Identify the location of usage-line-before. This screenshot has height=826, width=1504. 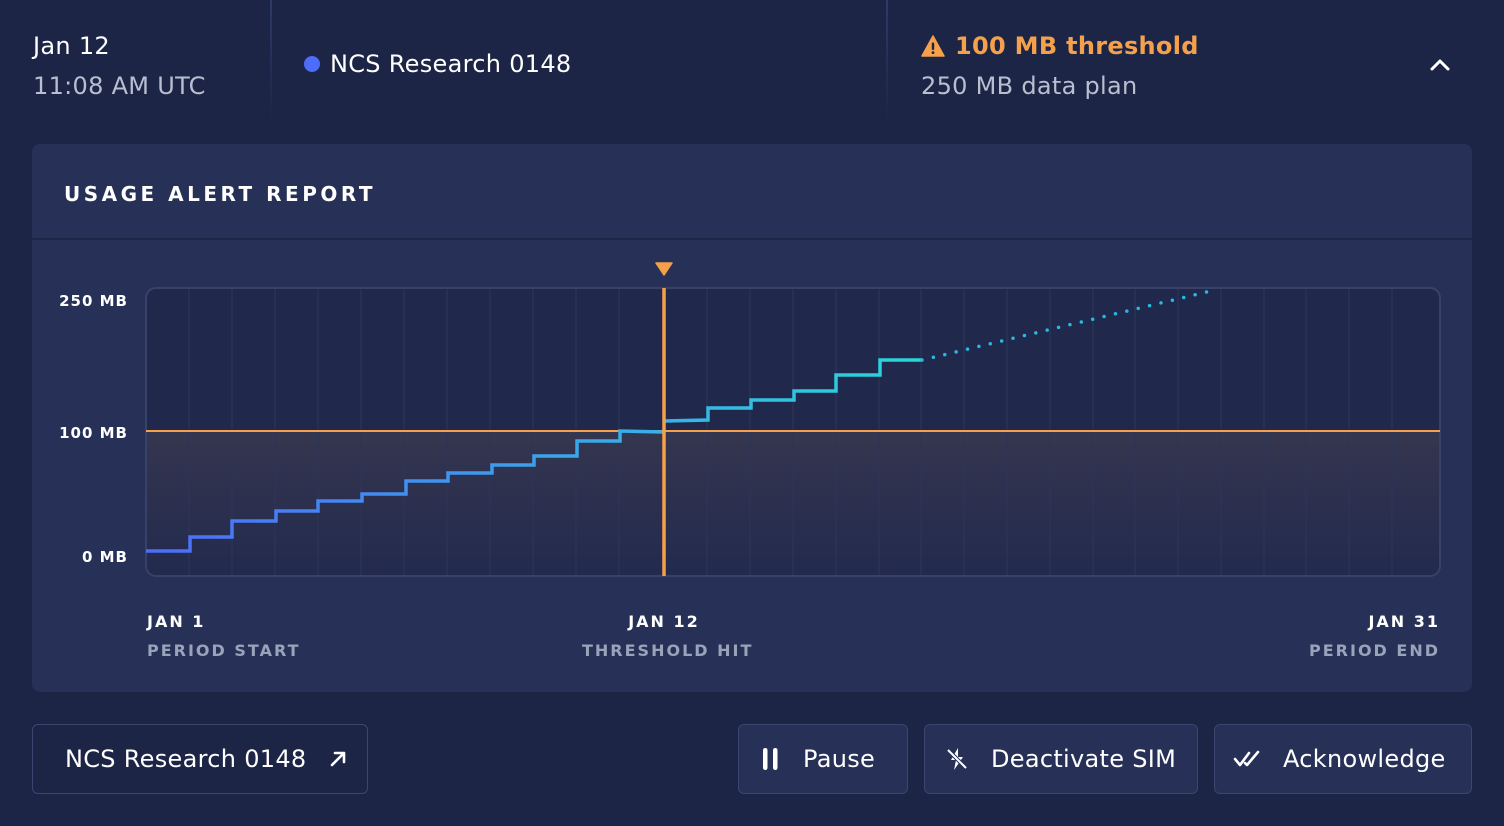
(405, 491).